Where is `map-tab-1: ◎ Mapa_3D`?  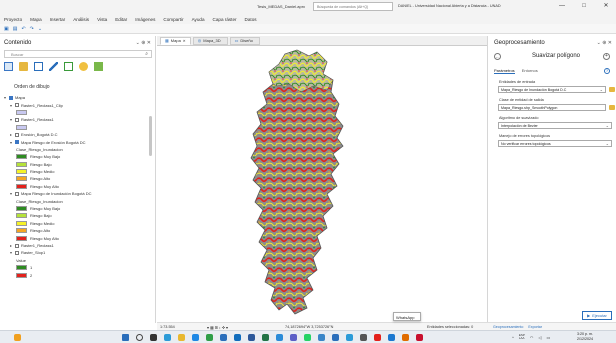 map-tab-1: ◎ Mapa_3D is located at coordinates (210, 40).